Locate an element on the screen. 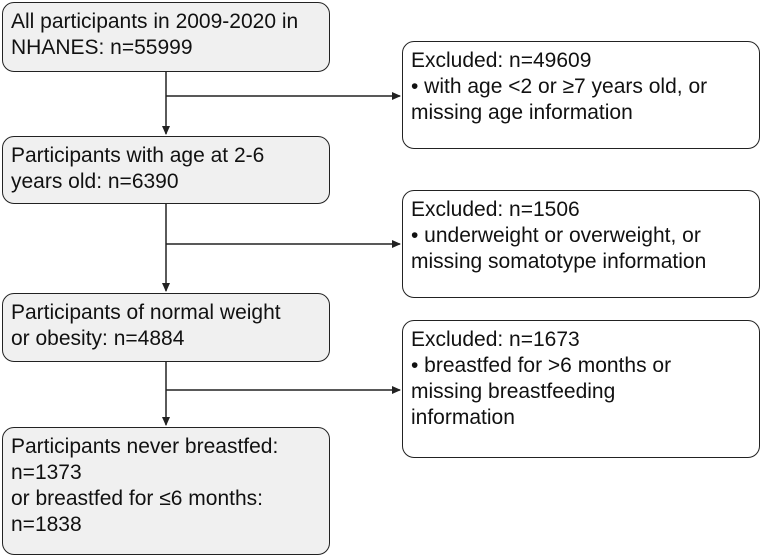 Image resolution: width=762 pixels, height=557 pixels. box-line: • breastfed for >6 months or is located at coordinates (541, 365).